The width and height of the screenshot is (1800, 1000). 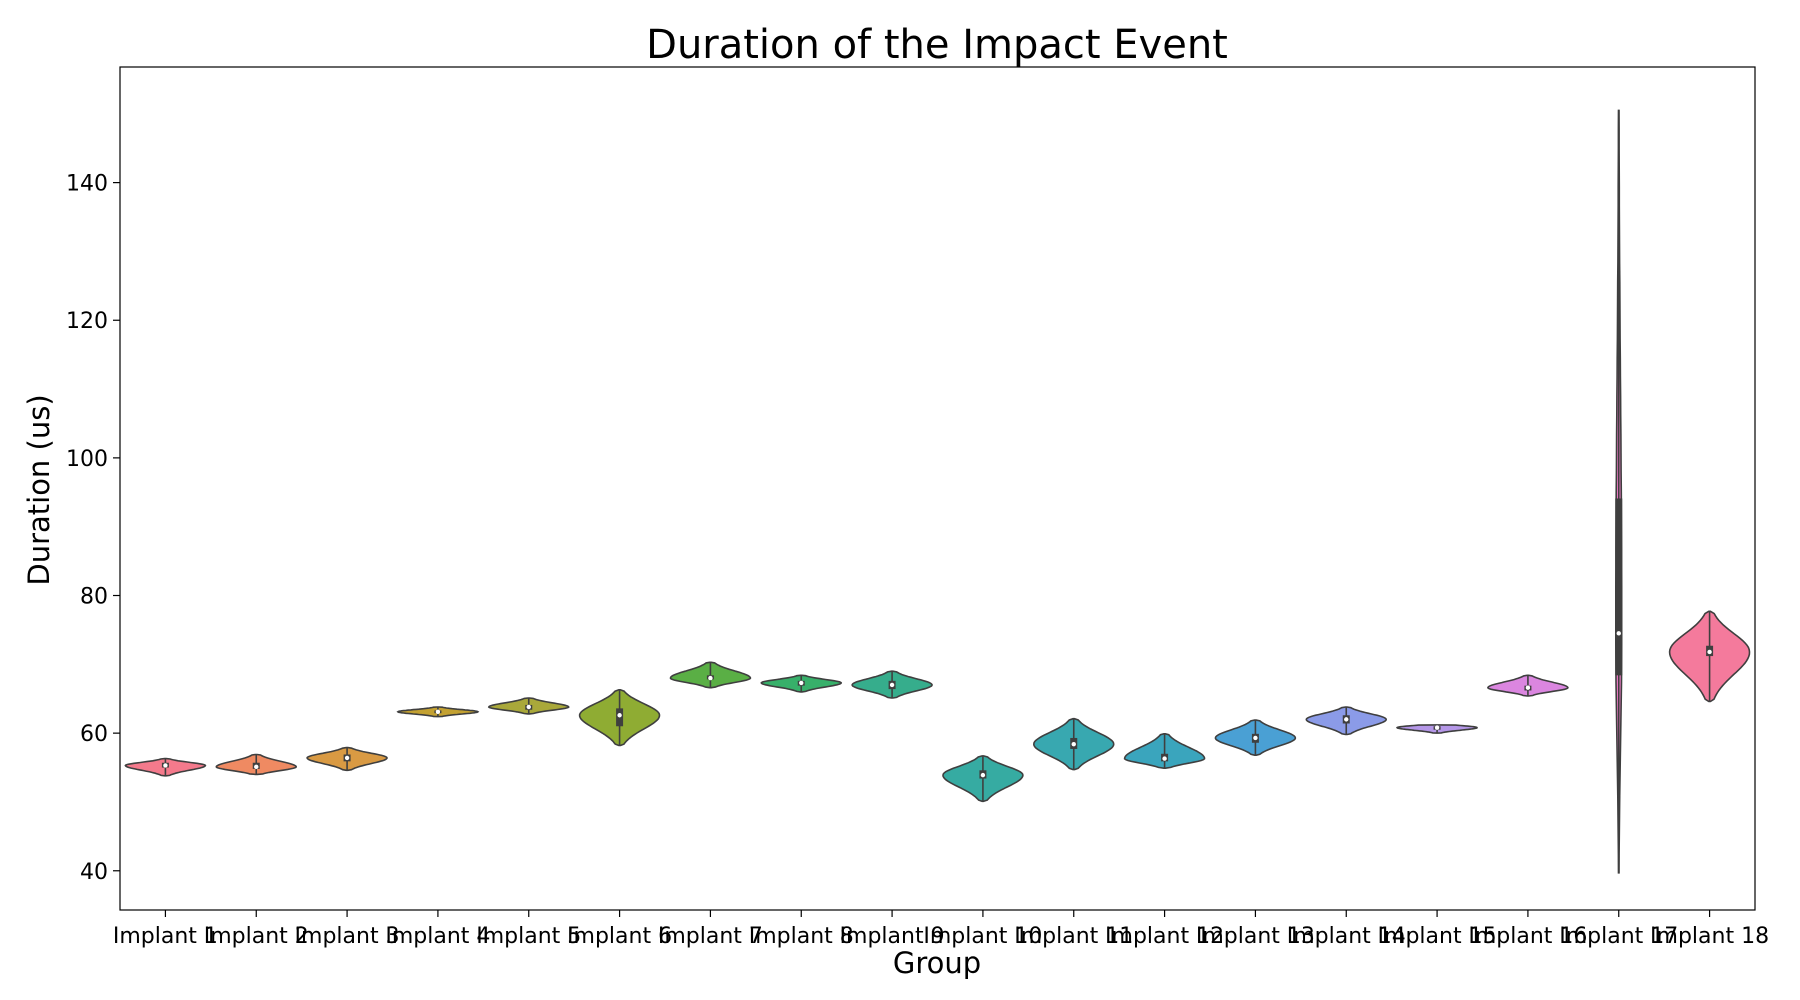 What do you see at coordinates (256, 936) in the screenshot?
I see `x-tick-label: Implant 2` at bounding box center [256, 936].